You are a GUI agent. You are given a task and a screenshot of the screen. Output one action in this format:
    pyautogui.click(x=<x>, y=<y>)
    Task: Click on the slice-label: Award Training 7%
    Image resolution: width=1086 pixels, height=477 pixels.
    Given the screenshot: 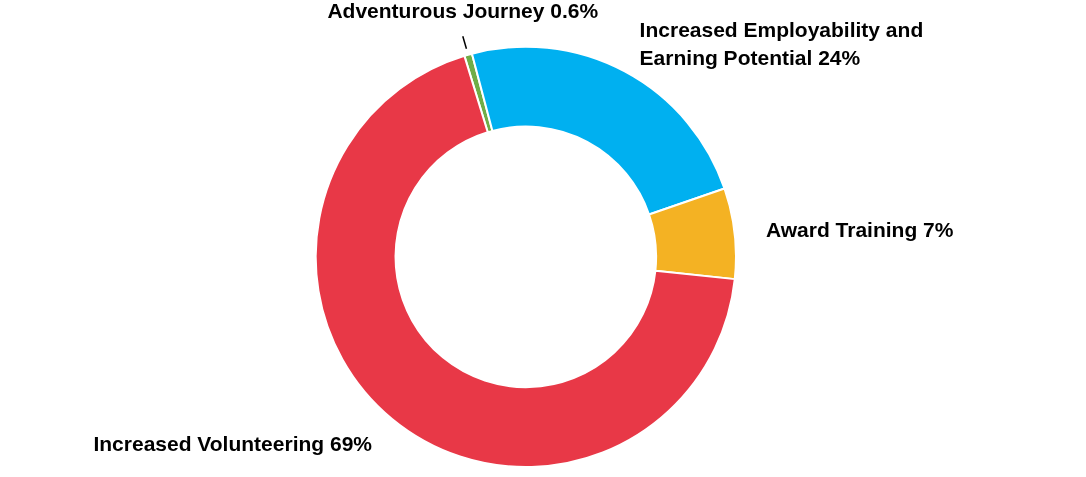 What is the action you would take?
    pyautogui.click(x=859, y=230)
    